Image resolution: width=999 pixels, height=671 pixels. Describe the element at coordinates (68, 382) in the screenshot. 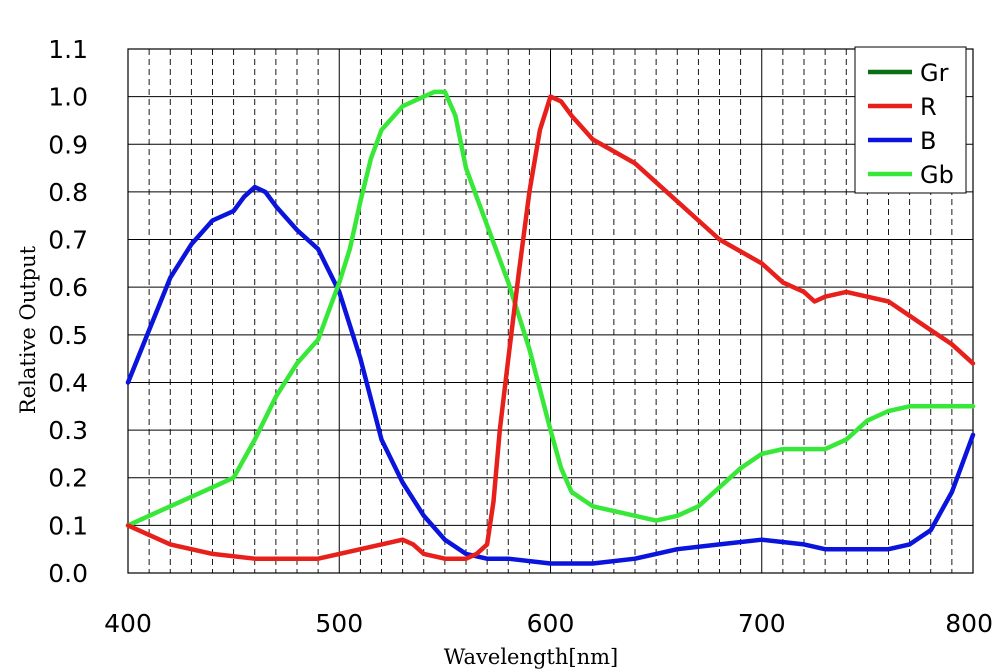

I see `y-tick-label: 0.4` at that location.